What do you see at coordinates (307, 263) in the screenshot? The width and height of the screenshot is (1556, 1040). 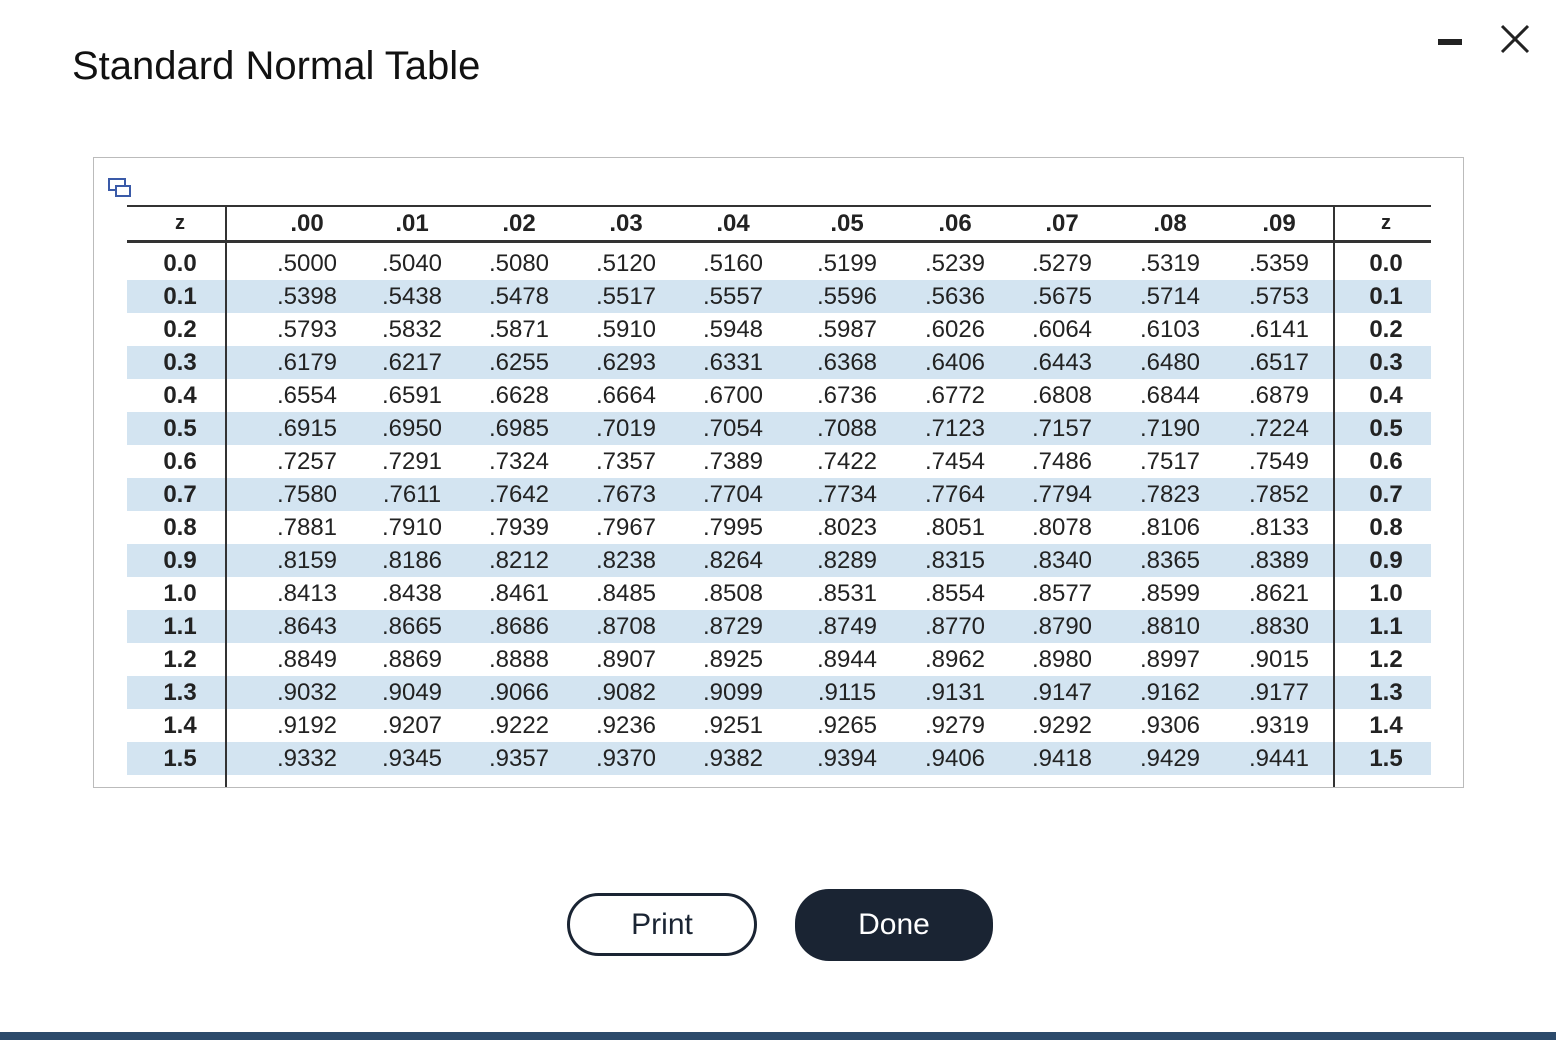 I see `probability-cell: .5000` at bounding box center [307, 263].